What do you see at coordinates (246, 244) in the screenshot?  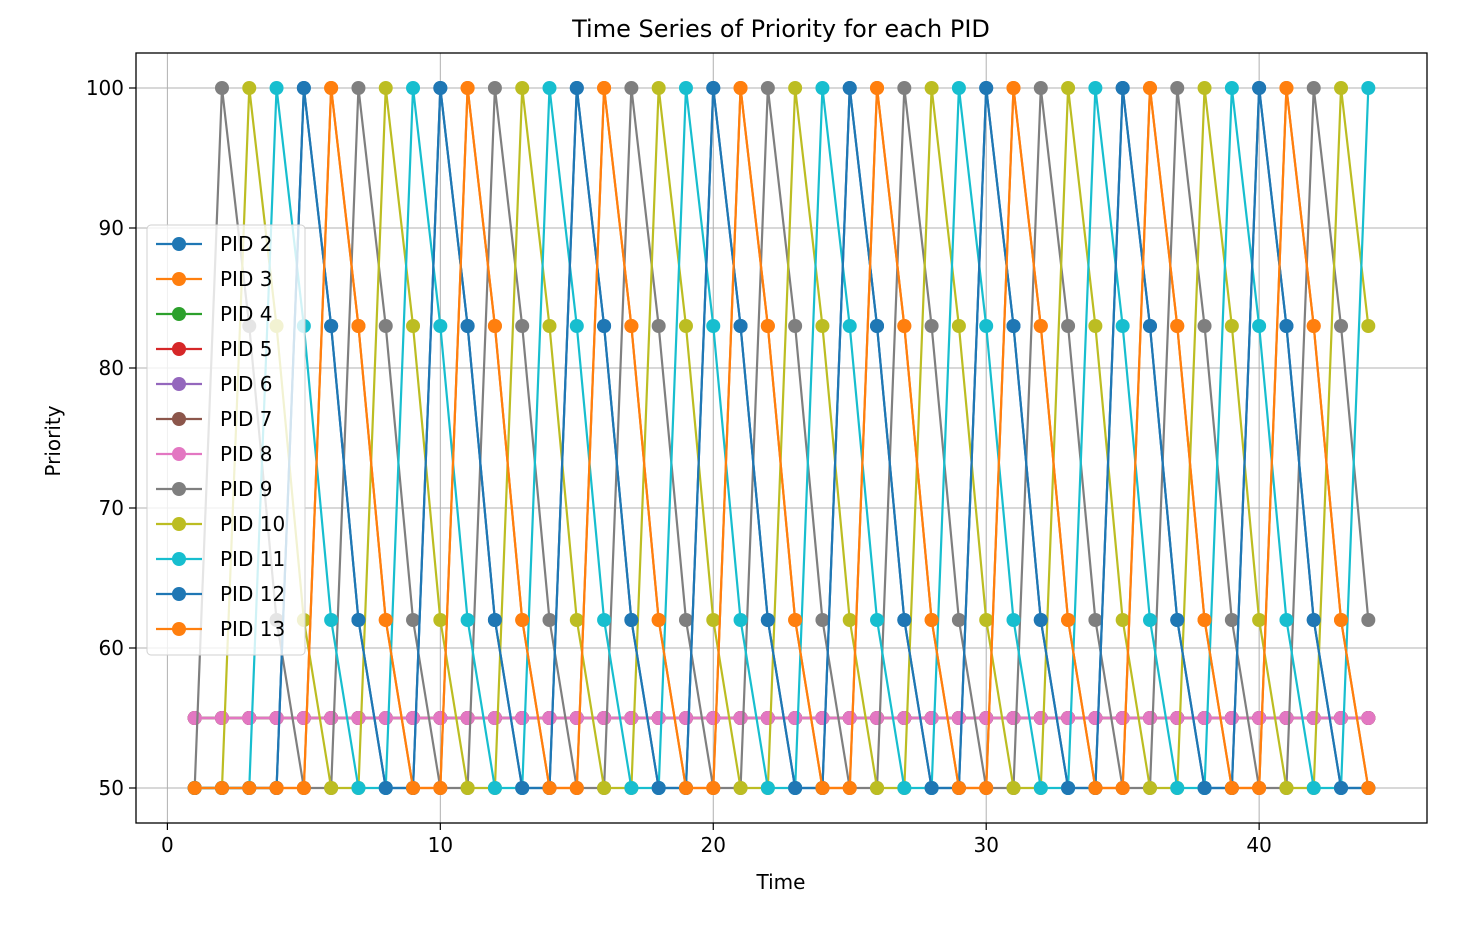 I see `legend-label: PID 2` at bounding box center [246, 244].